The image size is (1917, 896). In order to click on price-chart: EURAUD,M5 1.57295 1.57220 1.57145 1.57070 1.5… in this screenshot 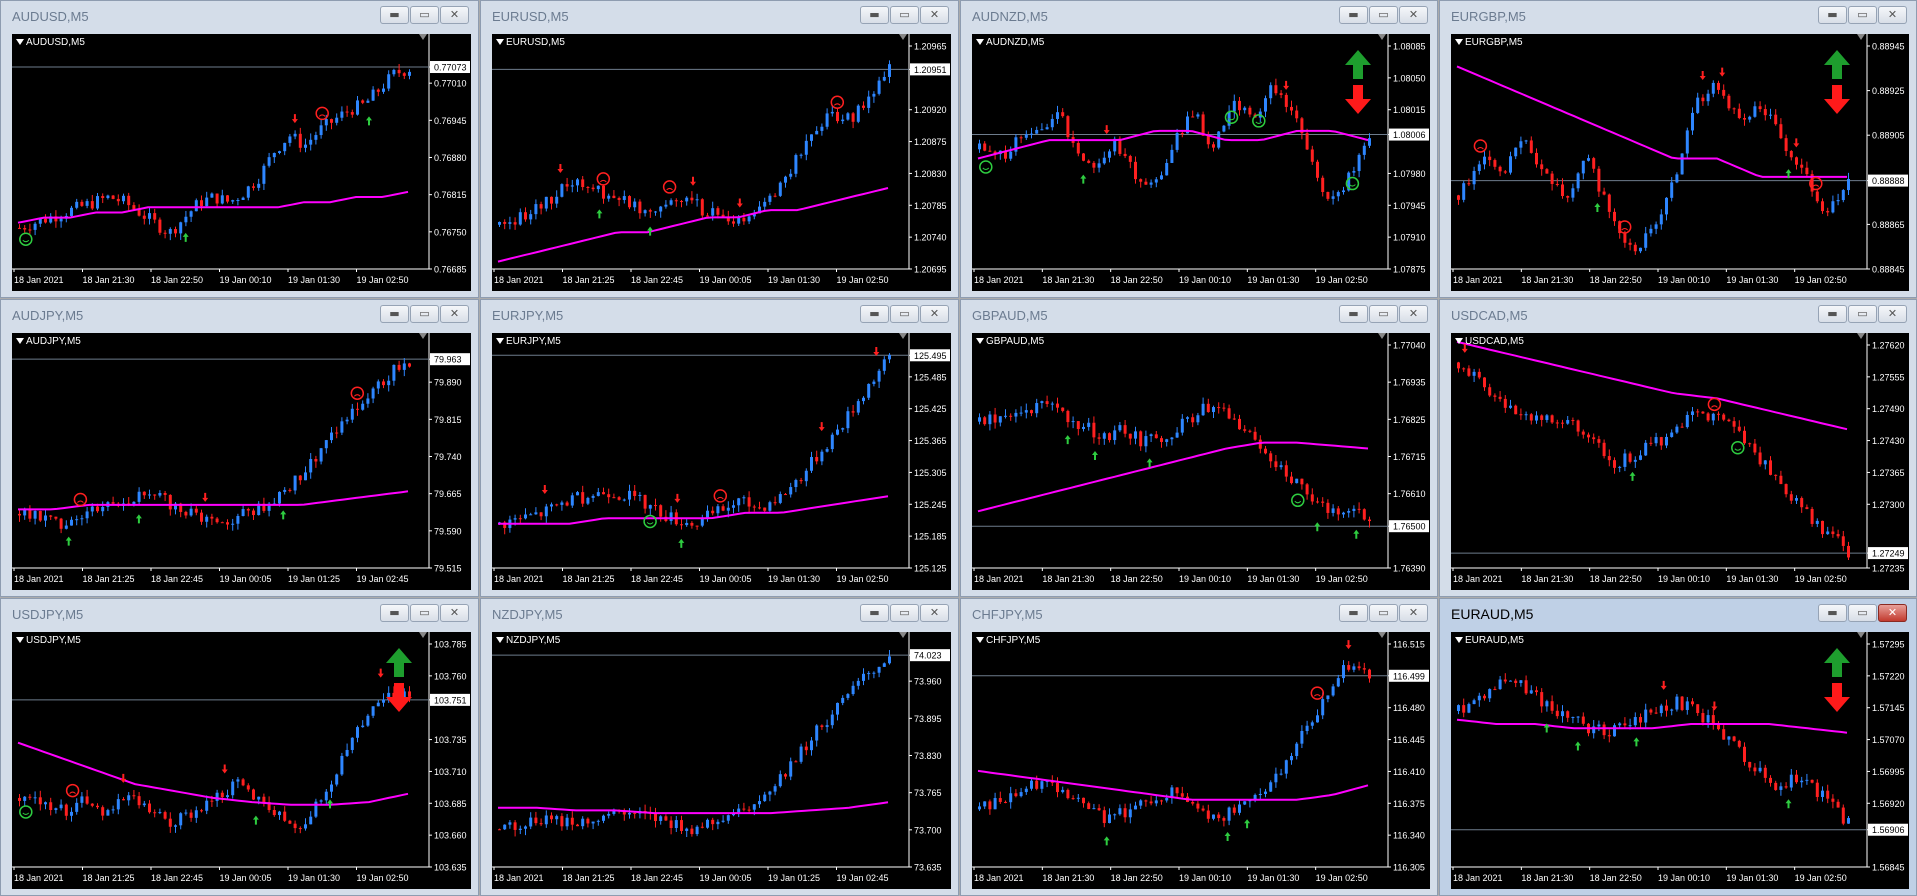, I will do `click(1680, 760)`.